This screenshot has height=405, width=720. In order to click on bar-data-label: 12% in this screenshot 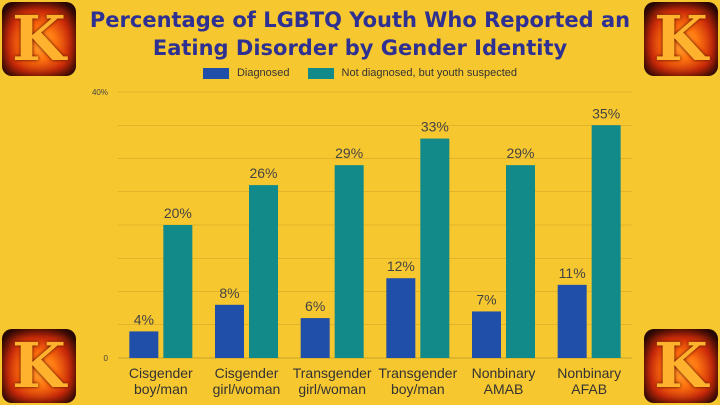, I will do `click(401, 266)`.